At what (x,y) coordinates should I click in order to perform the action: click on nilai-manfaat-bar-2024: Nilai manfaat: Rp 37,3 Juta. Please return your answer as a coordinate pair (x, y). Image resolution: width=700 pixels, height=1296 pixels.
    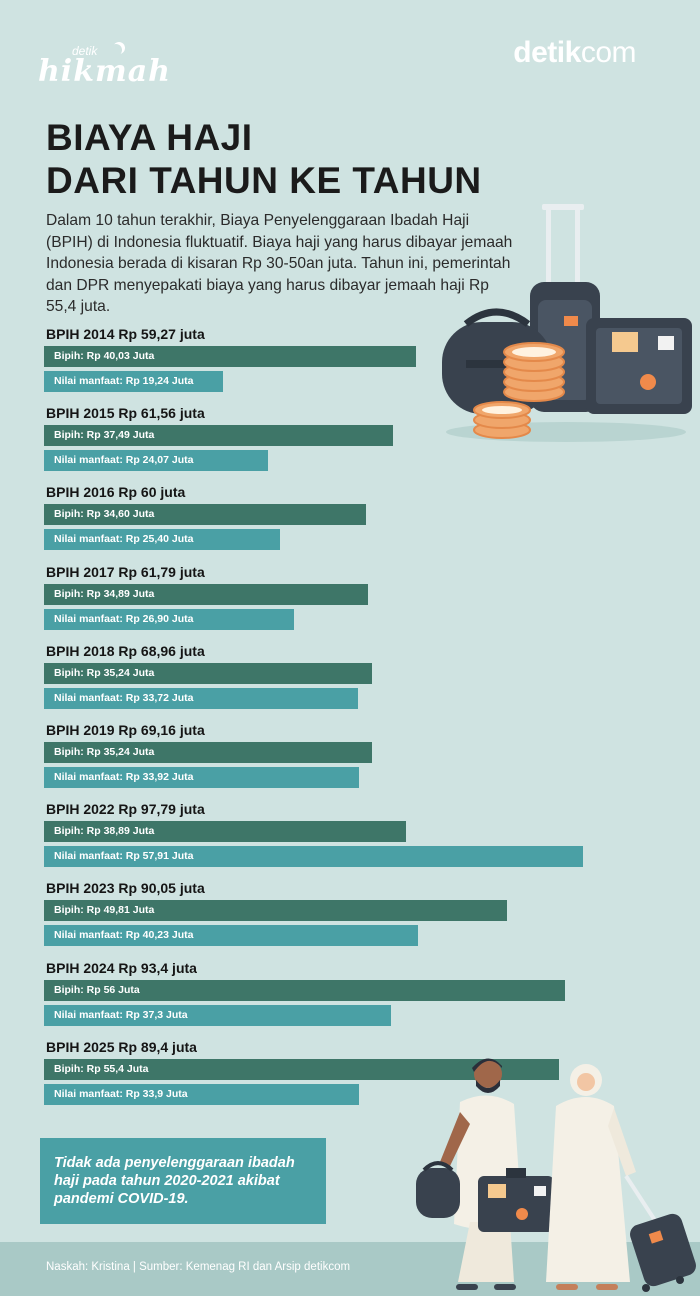
    Looking at the image, I should click on (217, 1015).